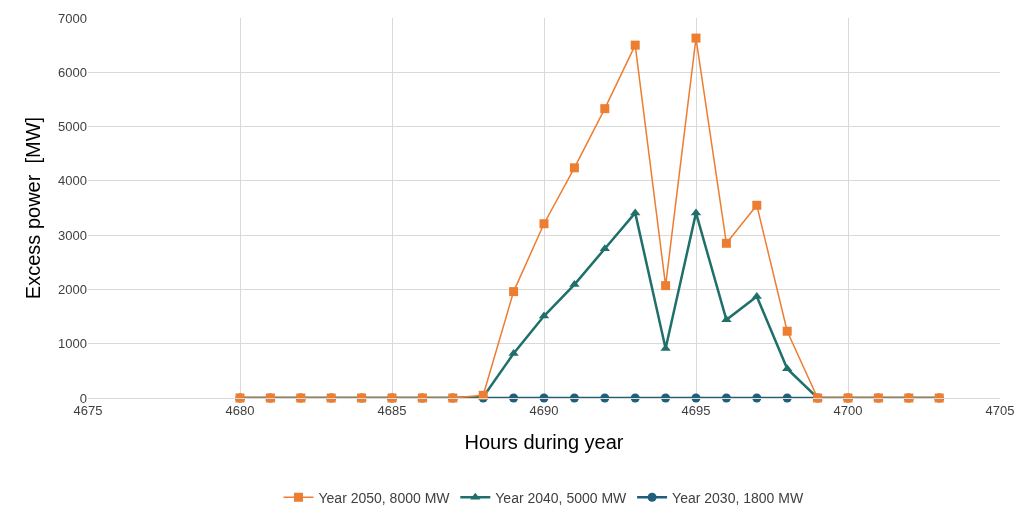  What do you see at coordinates (544, 410) in the screenshot?
I see `x-tick-label: 4690` at bounding box center [544, 410].